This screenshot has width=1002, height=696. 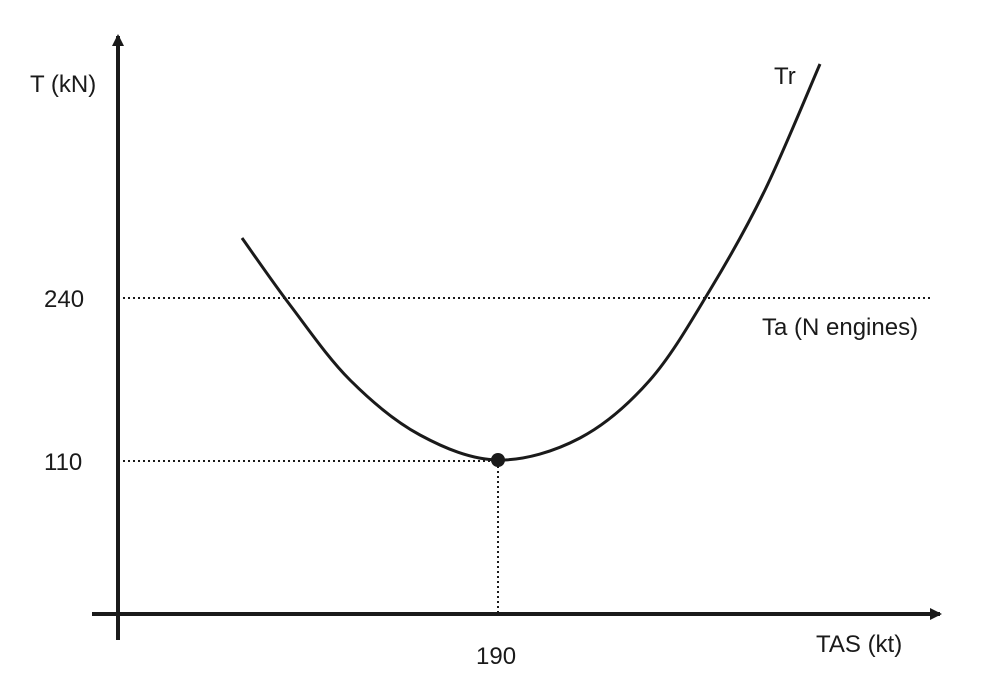 I want to click on min-point-marker, so click(x=498, y=460).